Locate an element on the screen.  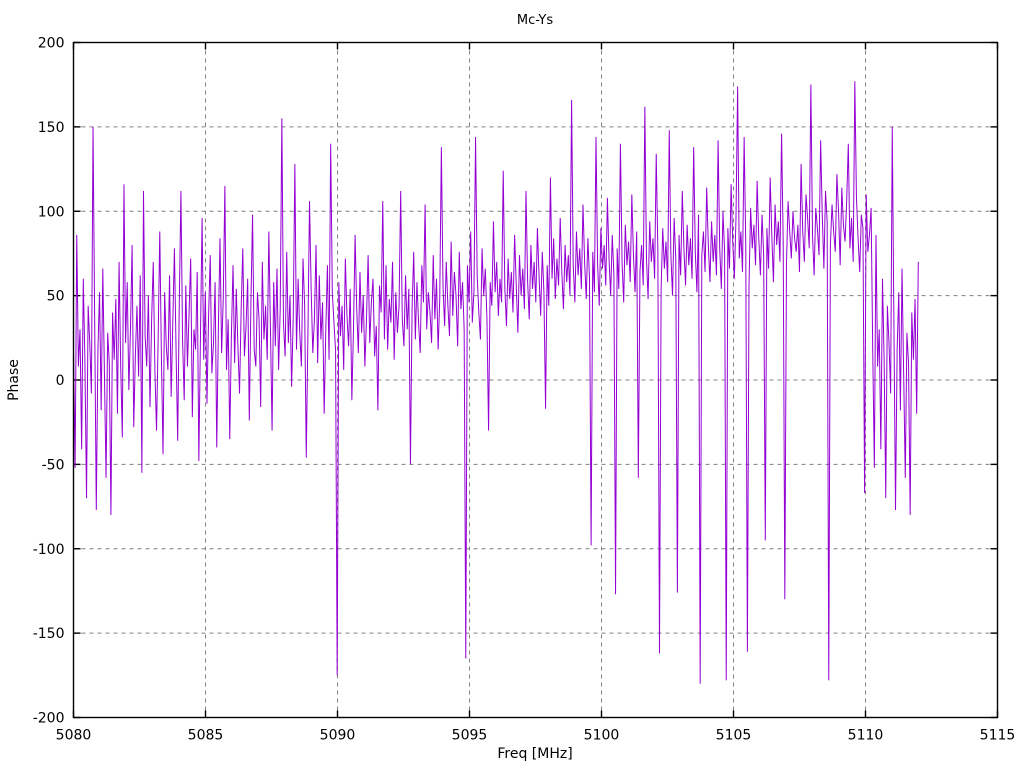
y-tick-label: 100 is located at coordinates (51, 212).